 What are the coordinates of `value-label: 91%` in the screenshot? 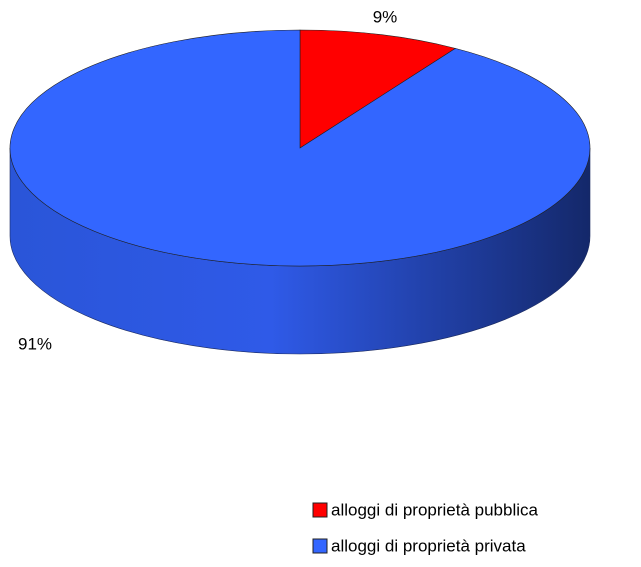 It's located at (35, 343).